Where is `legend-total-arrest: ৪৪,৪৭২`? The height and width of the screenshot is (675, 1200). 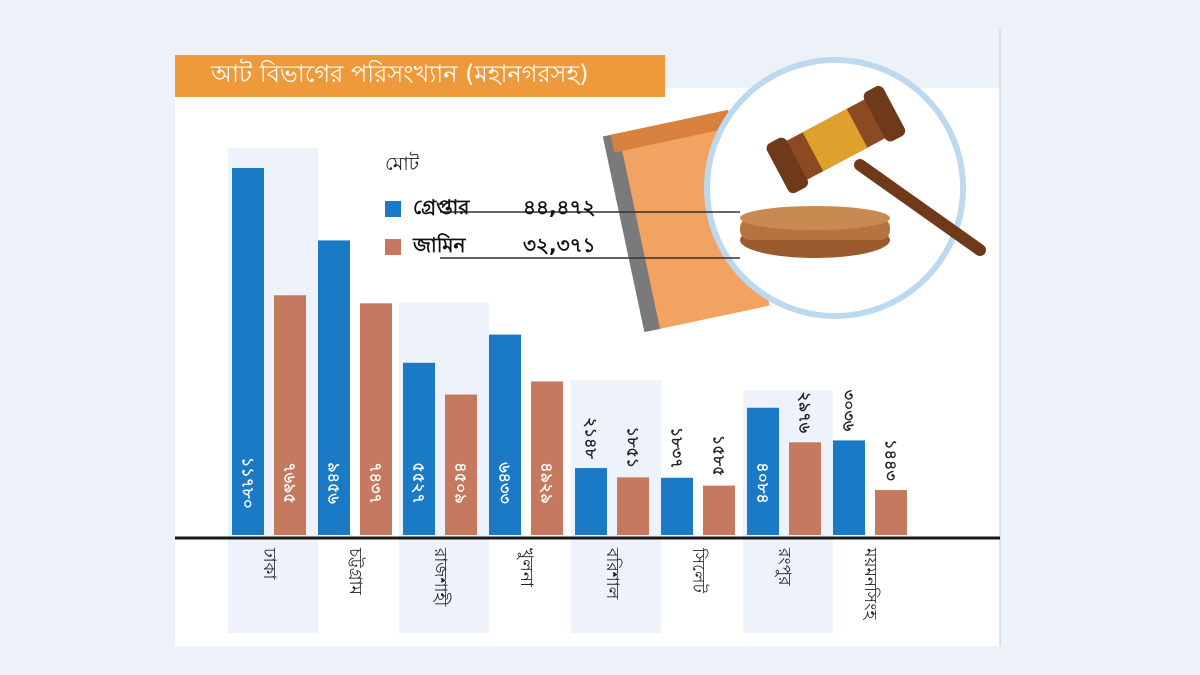
legend-total-arrest: ৪৪,৪৭২ is located at coordinates (559, 206).